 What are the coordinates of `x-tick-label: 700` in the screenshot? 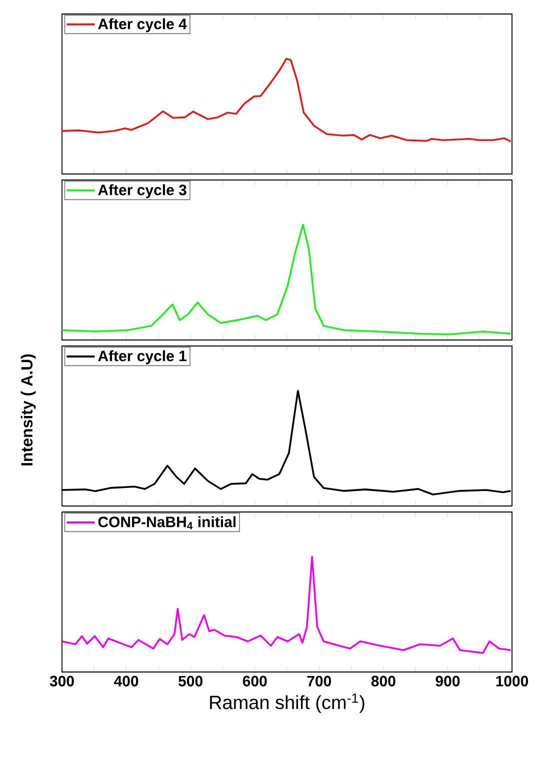 It's located at (319, 681).